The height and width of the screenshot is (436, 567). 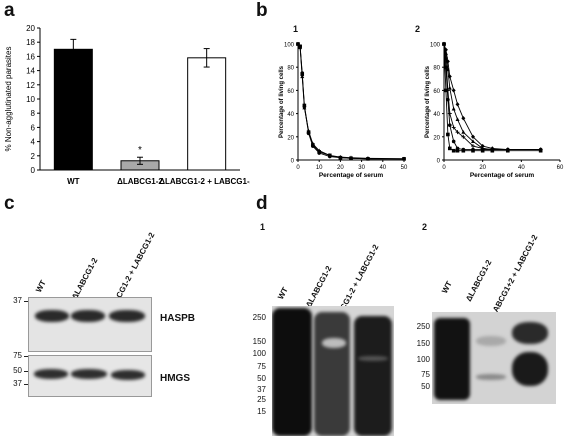 What do you see at coordinates (259, 353) in the screenshot?
I see `d1-marker-100: 100` at bounding box center [259, 353].